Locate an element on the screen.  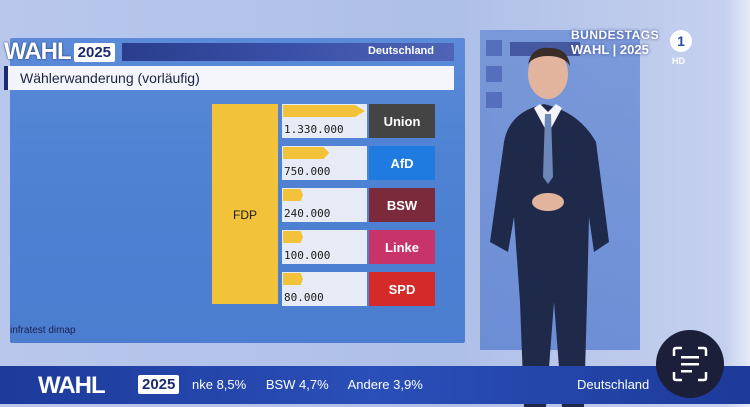
flow-row: 80.000 is located at coordinates (324, 289).